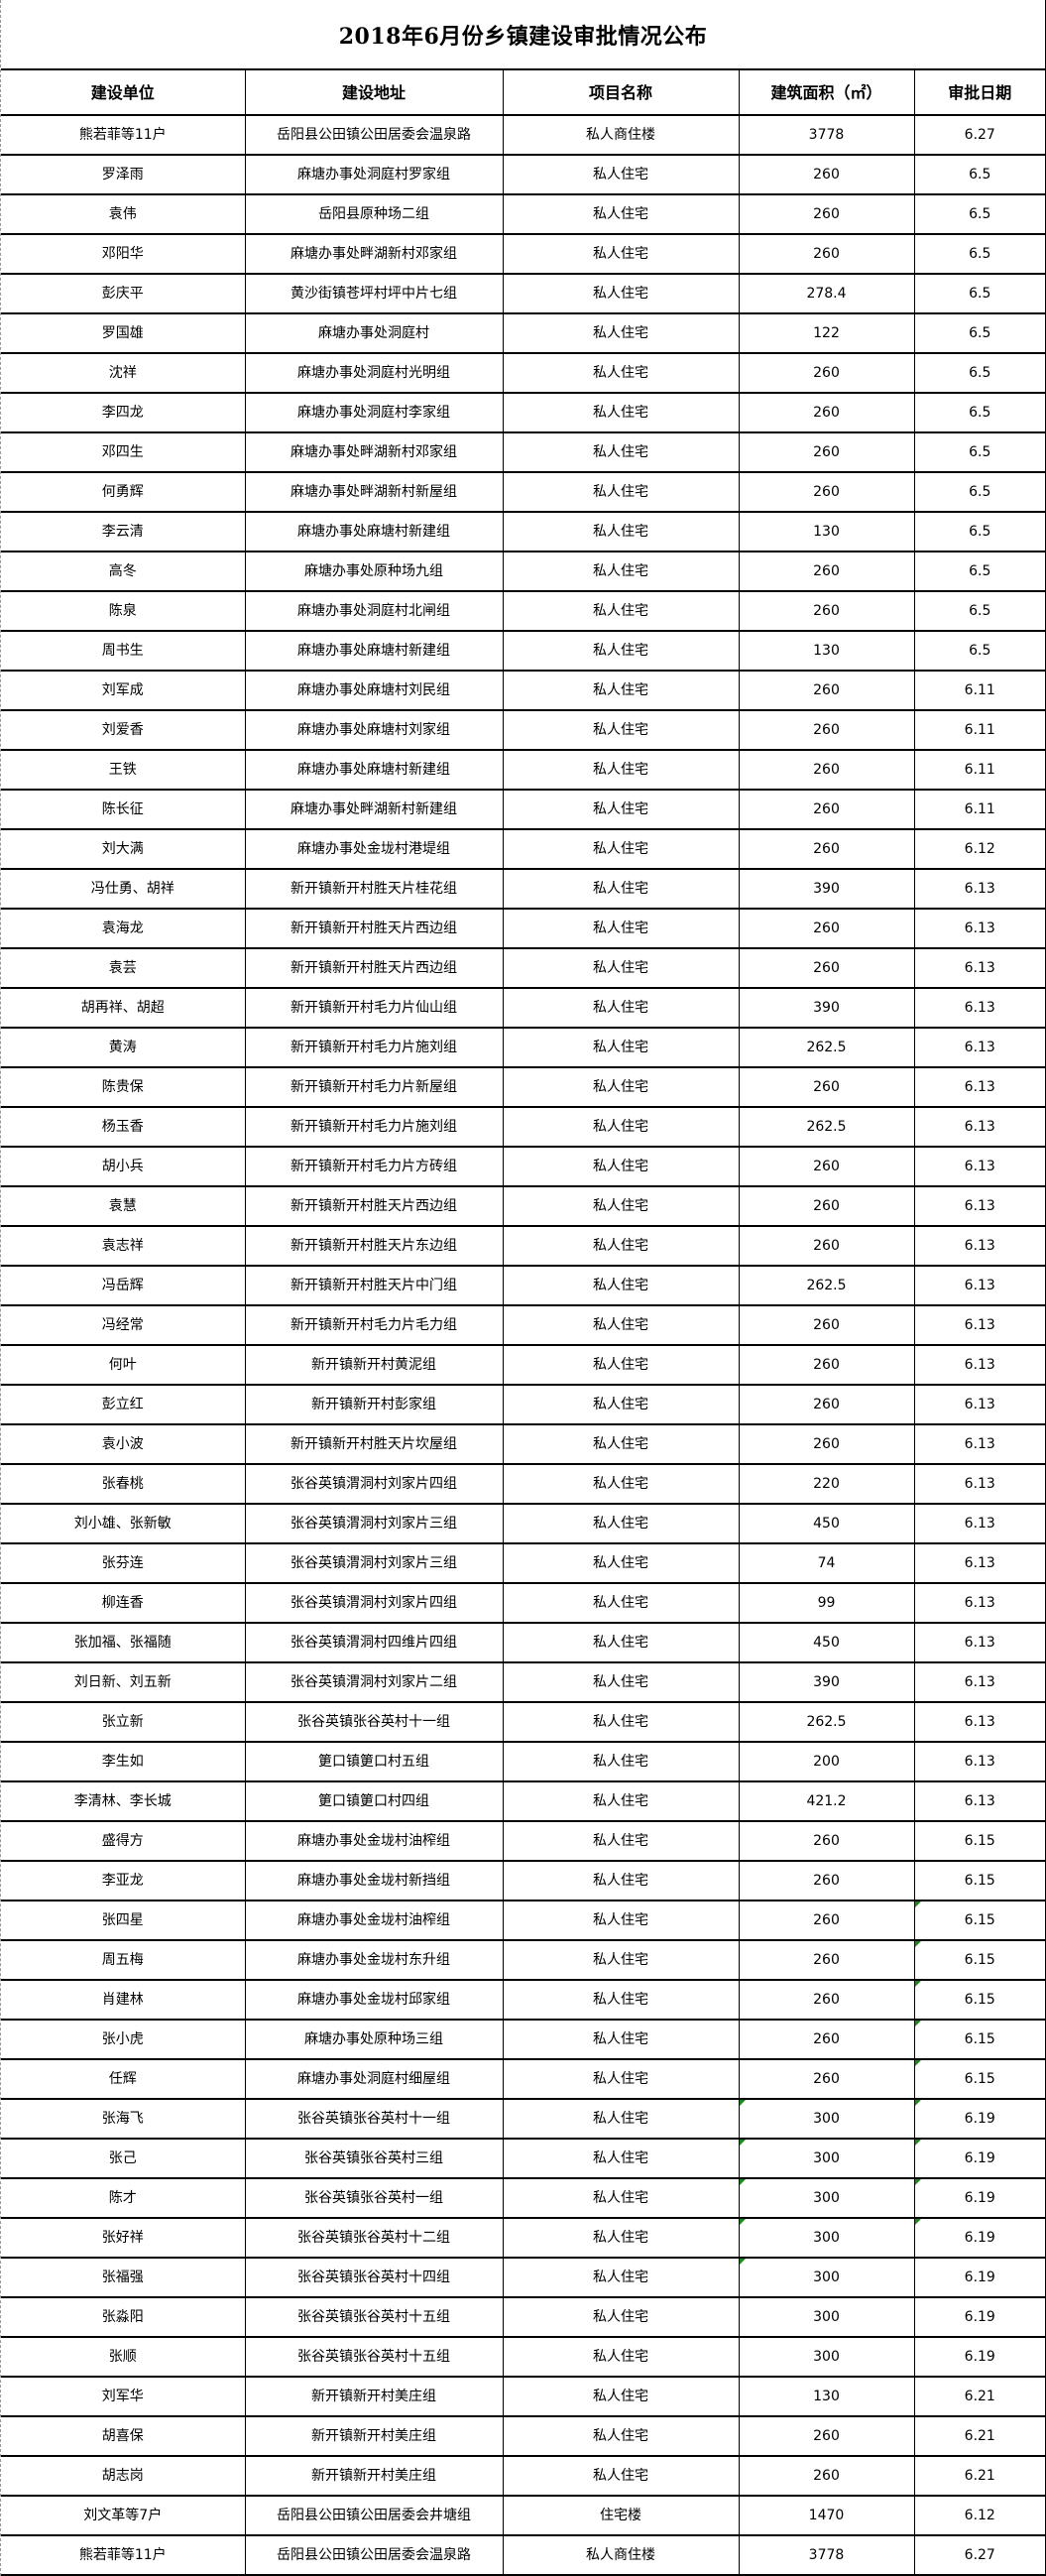  I want to click on address-cell: 张谷英镇张谷英村十一组, so click(374, 1722).